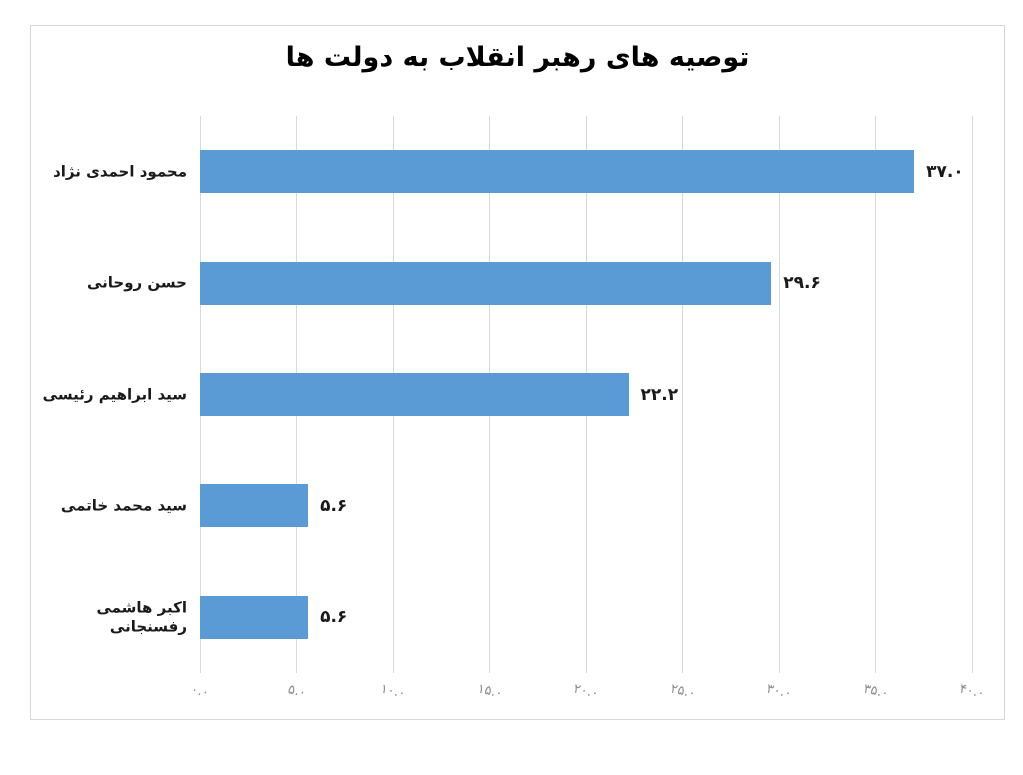 The height and width of the screenshot is (775, 1023). Describe the element at coordinates (517, 57) in the screenshot. I see `chart-title: توصیه های رهبر انقلاب به دولت ها` at that location.